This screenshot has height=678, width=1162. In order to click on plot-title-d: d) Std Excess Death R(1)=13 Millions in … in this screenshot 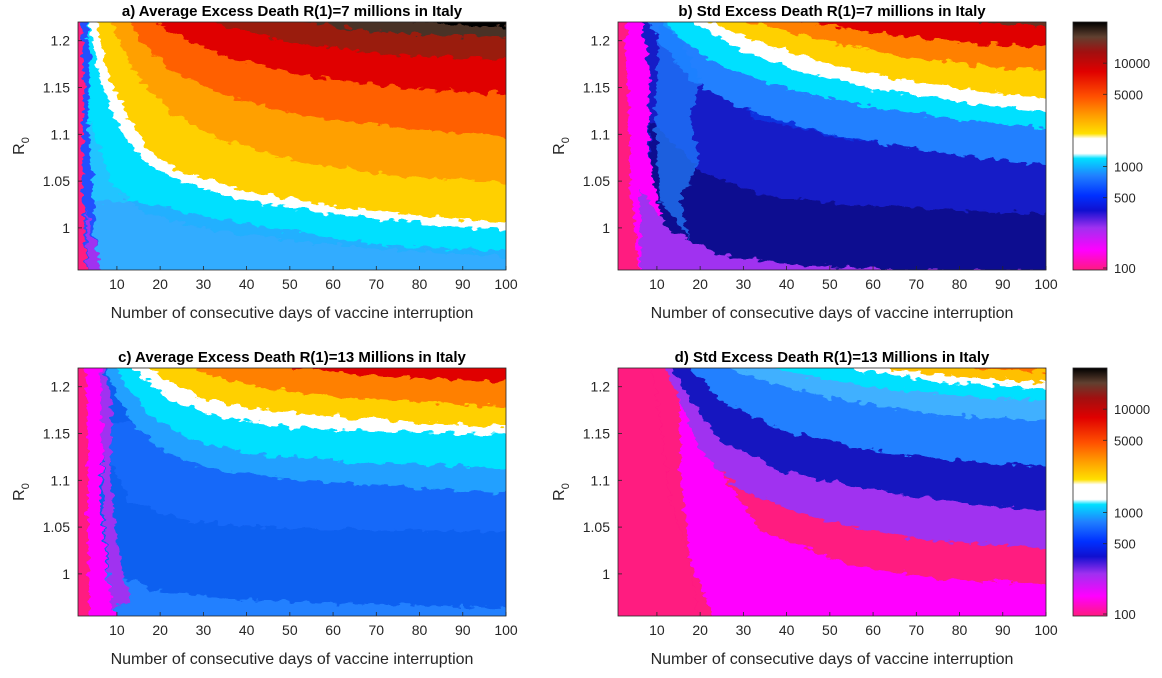, I will do `click(832, 357)`.